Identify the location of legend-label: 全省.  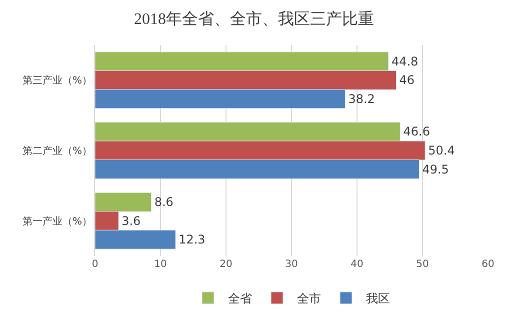
(240, 299).